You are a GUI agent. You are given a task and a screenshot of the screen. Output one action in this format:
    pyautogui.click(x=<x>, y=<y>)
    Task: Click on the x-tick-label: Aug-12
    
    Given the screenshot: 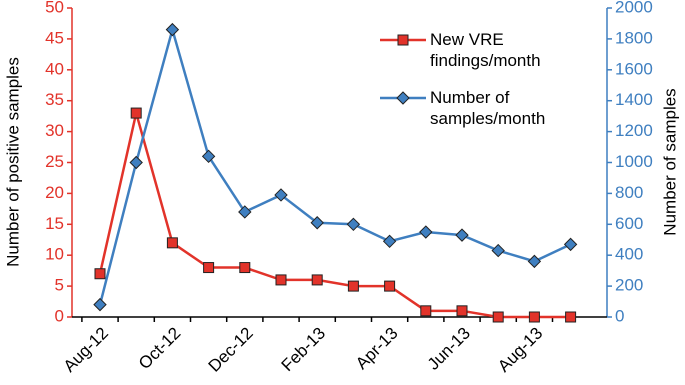 What is the action you would take?
    pyautogui.click(x=86, y=350)
    